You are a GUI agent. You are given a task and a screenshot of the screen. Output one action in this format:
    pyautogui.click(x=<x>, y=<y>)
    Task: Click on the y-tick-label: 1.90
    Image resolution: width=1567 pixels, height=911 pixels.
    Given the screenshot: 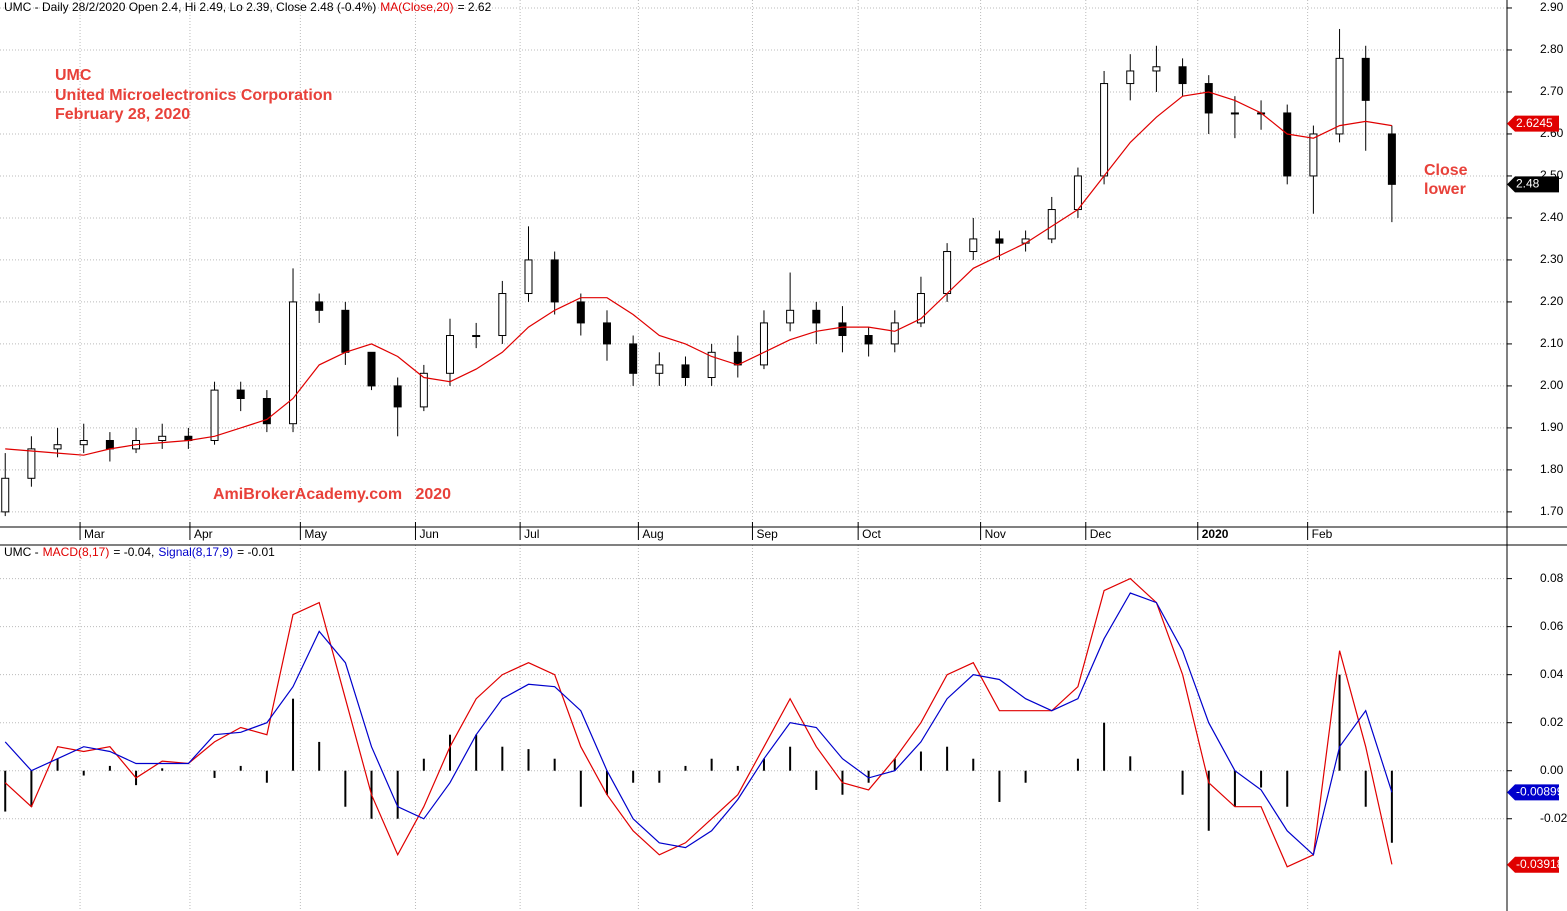 What is the action you would take?
    pyautogui.click(x=1552, y=427)
    